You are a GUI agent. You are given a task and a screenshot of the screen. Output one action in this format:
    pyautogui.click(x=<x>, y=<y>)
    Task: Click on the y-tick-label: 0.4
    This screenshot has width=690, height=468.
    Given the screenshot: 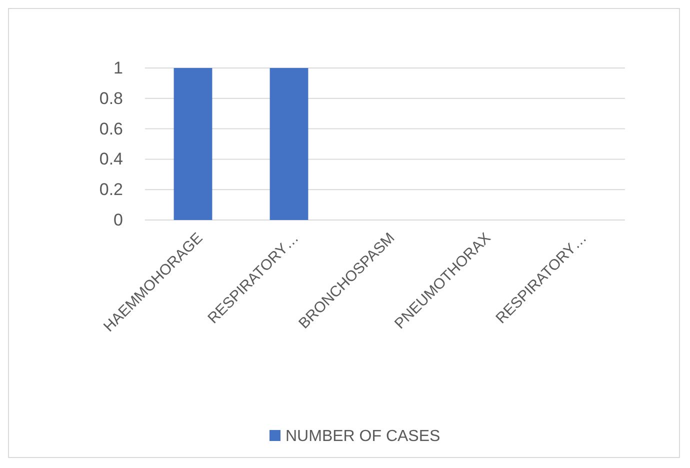 What is the action you would take?
    pyautogui.click(x=111, y=159)
    